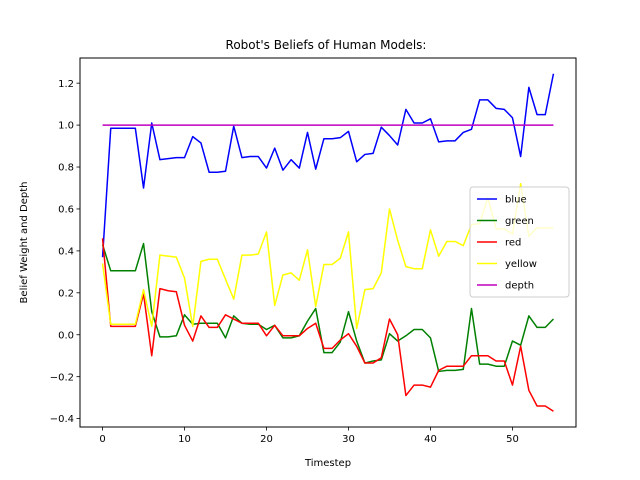 The width and height of the screenshot is (640, 480). What do you see at coordinates (24, 243) in the screenshot?
I see `y-axis-label: Belief Weight and Depth` at bounding box center [24, 243].